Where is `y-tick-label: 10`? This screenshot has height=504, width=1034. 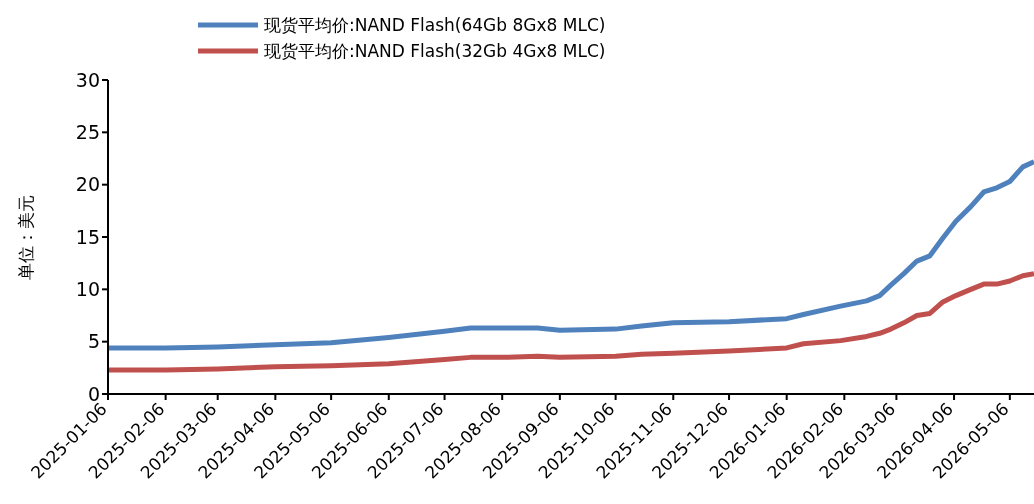
y-tick-label: 10 is located at coordinates (87, 289).